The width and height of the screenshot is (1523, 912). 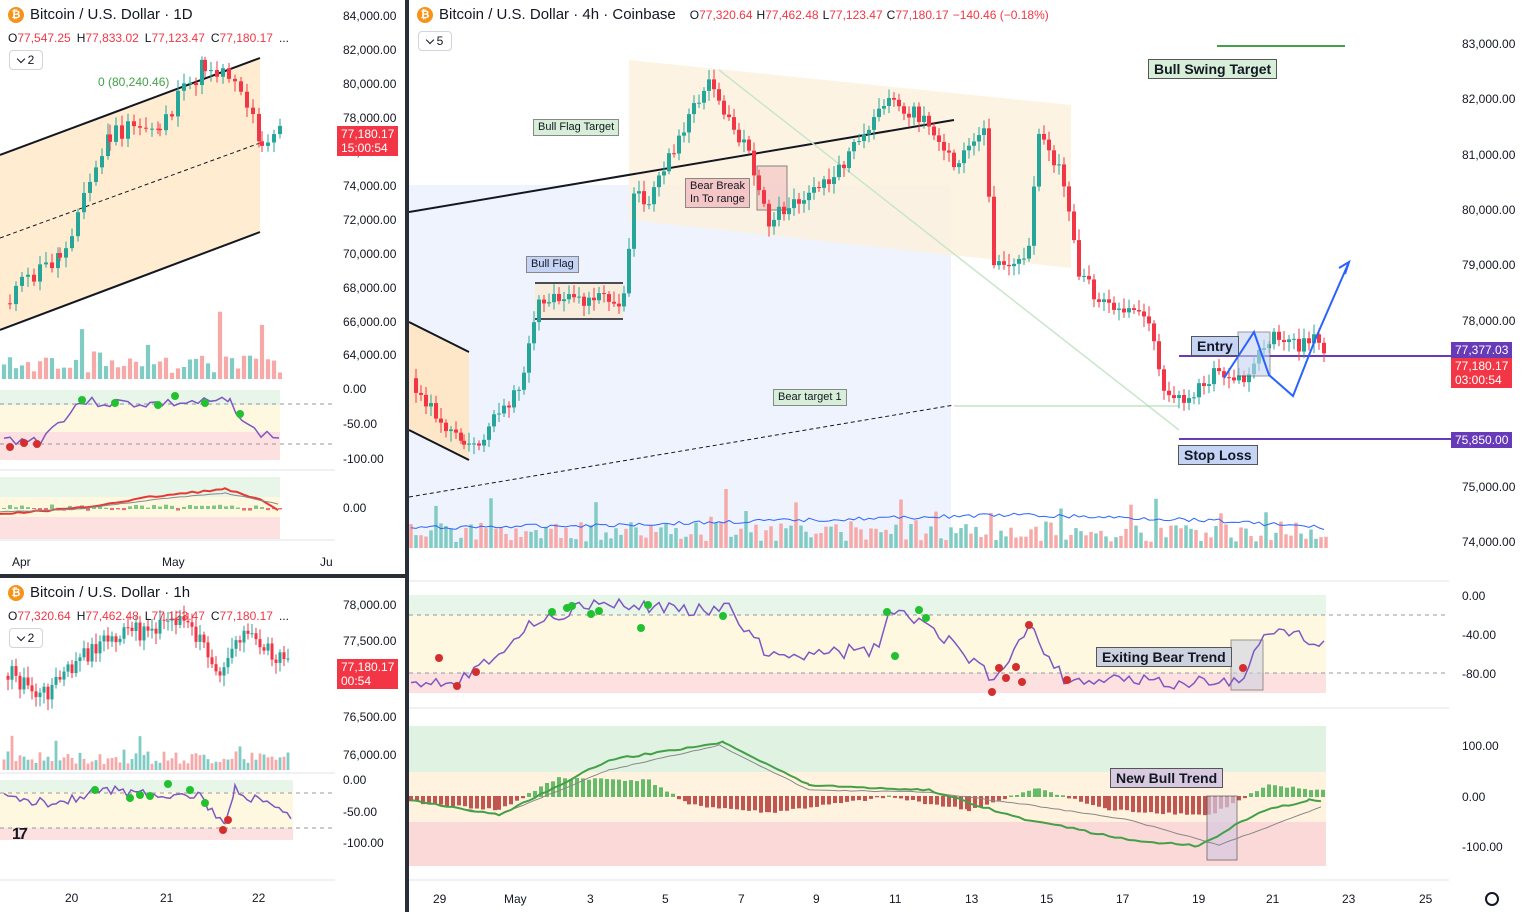 What do you see at coordinates (130, 194) in the screenshot?
I see `daily-channel-fill` at bounding box center [130, 194].